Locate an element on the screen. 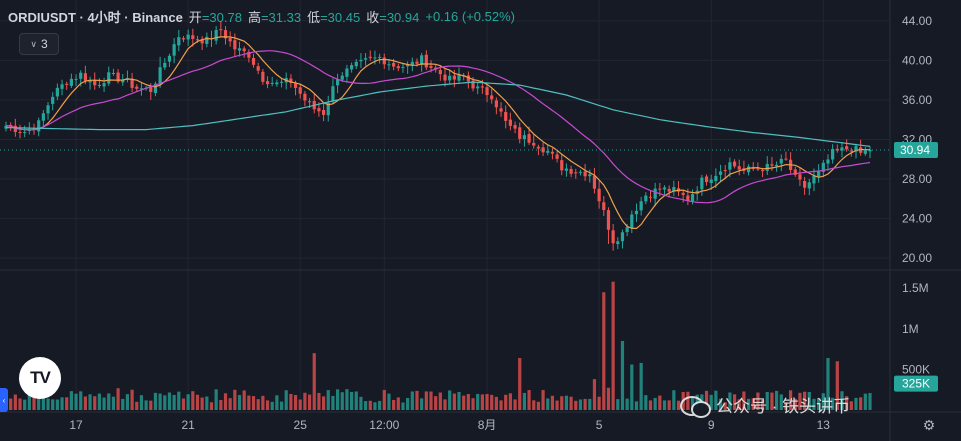 Image resolution: width=961 pixels, height=441 pixels. indicators-toggle-button: ∨ 3 is located at coordinates (39, 44).